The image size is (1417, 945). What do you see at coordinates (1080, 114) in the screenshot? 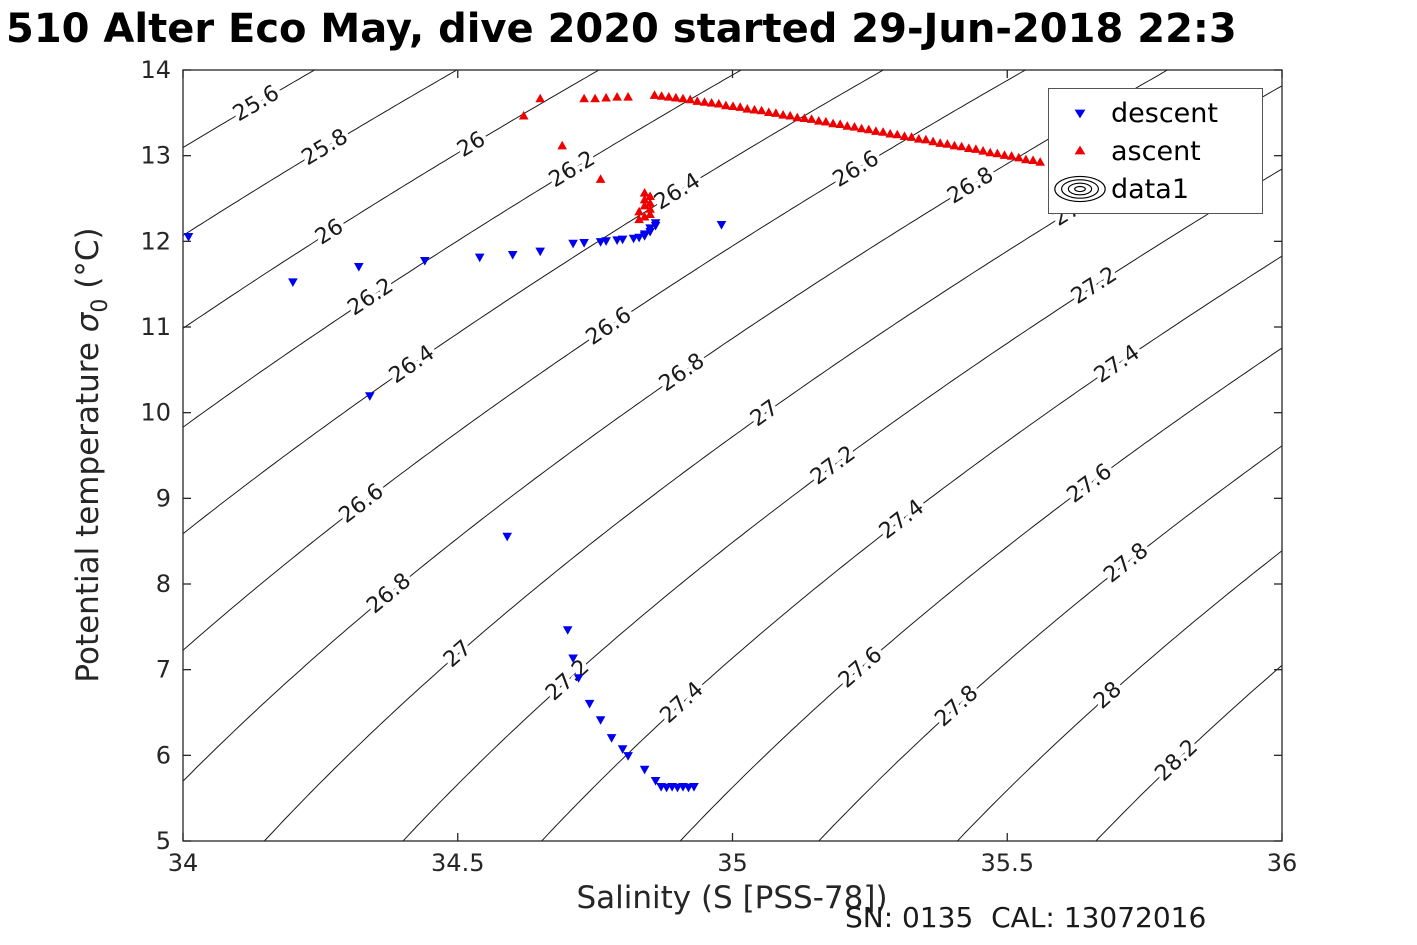
I see `triangle-down-icon` at bounding box center [1080, 114].